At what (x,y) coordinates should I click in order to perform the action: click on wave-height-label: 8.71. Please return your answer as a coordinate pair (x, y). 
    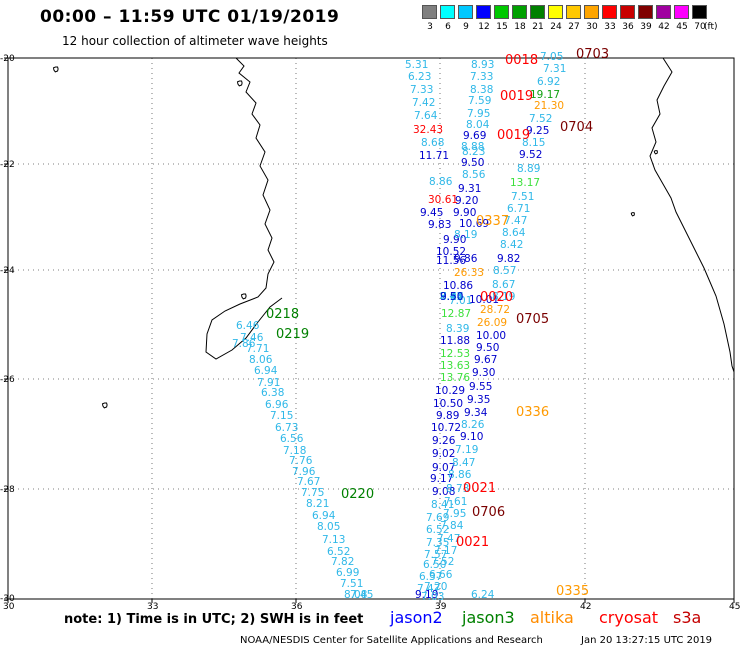
    Looking at the image, I should click on (451, 297).